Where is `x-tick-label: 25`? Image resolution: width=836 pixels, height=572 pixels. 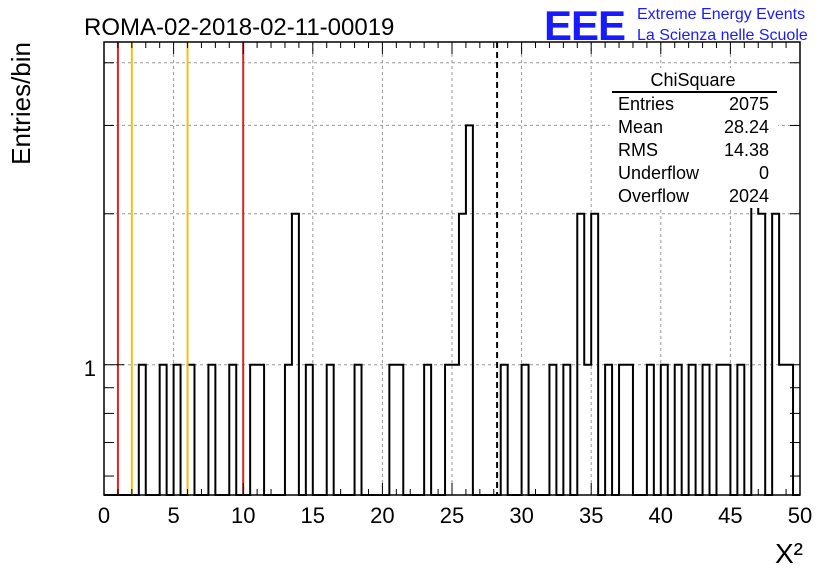
x-tick-label: 25 is located at coordinates (452, 515).